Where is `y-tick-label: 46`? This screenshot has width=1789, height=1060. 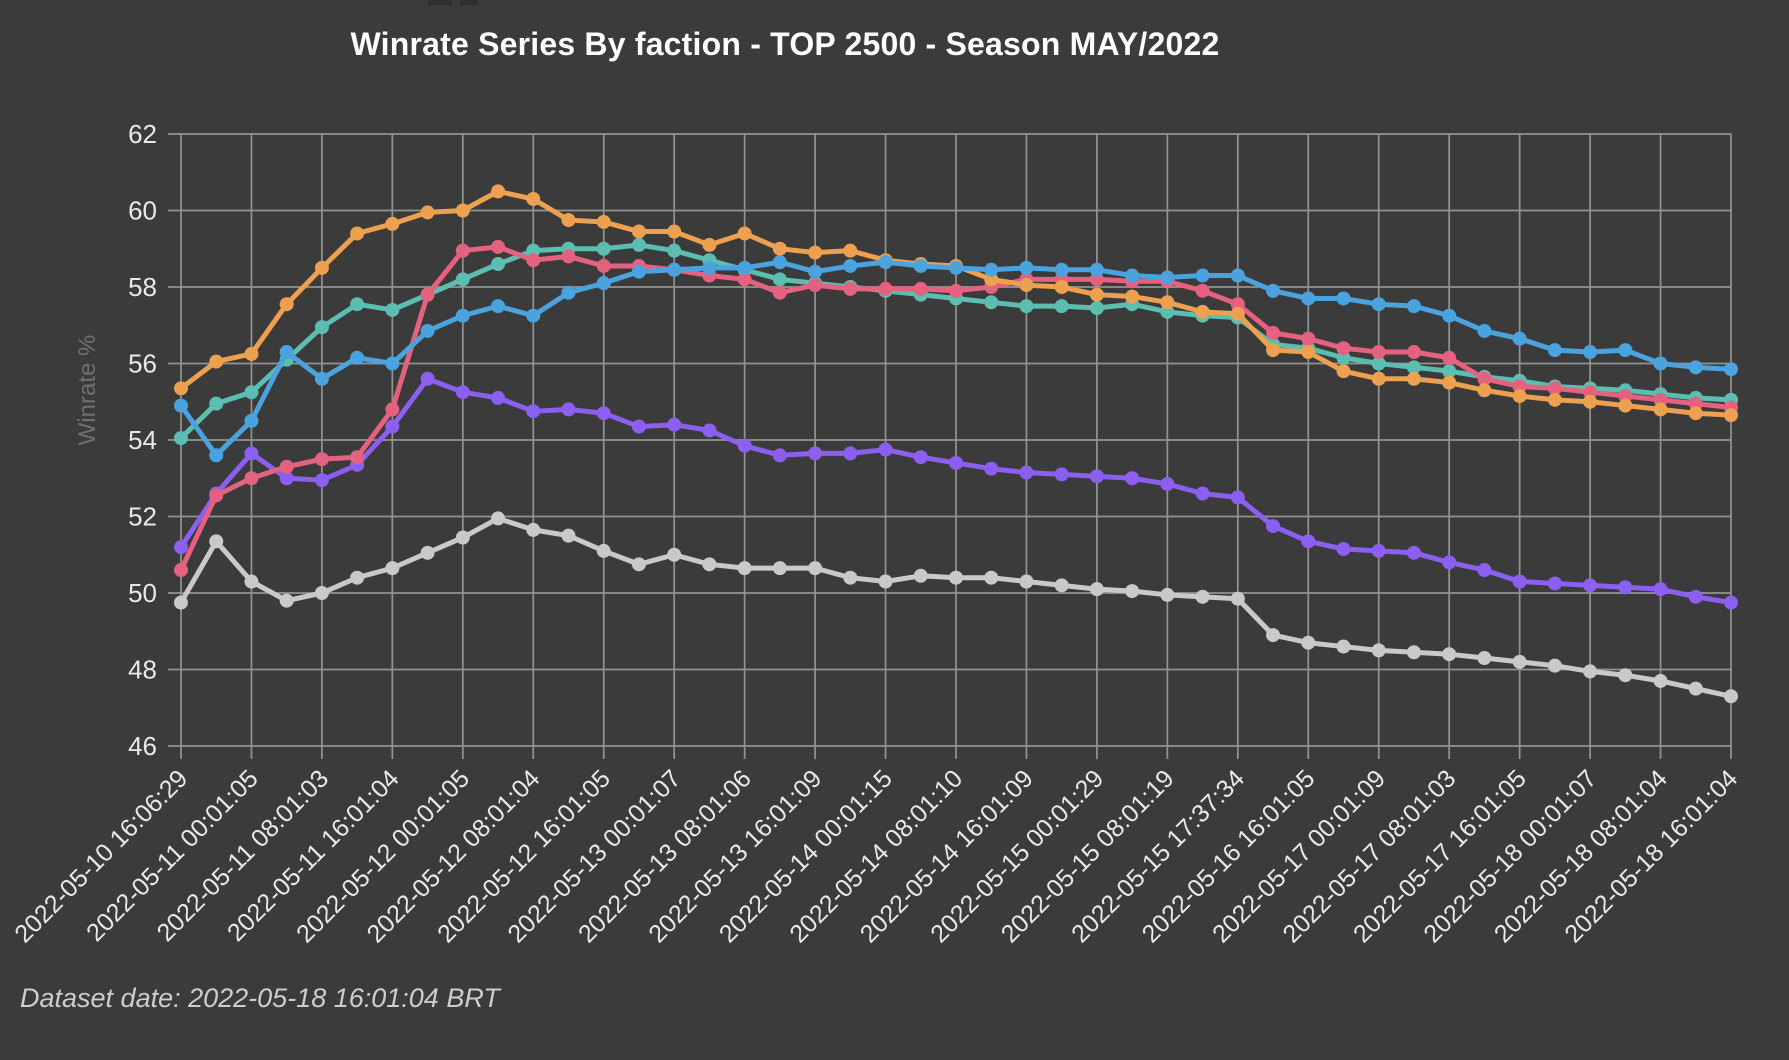 y-tick-label: 46 is located at coordinates (142, 746).